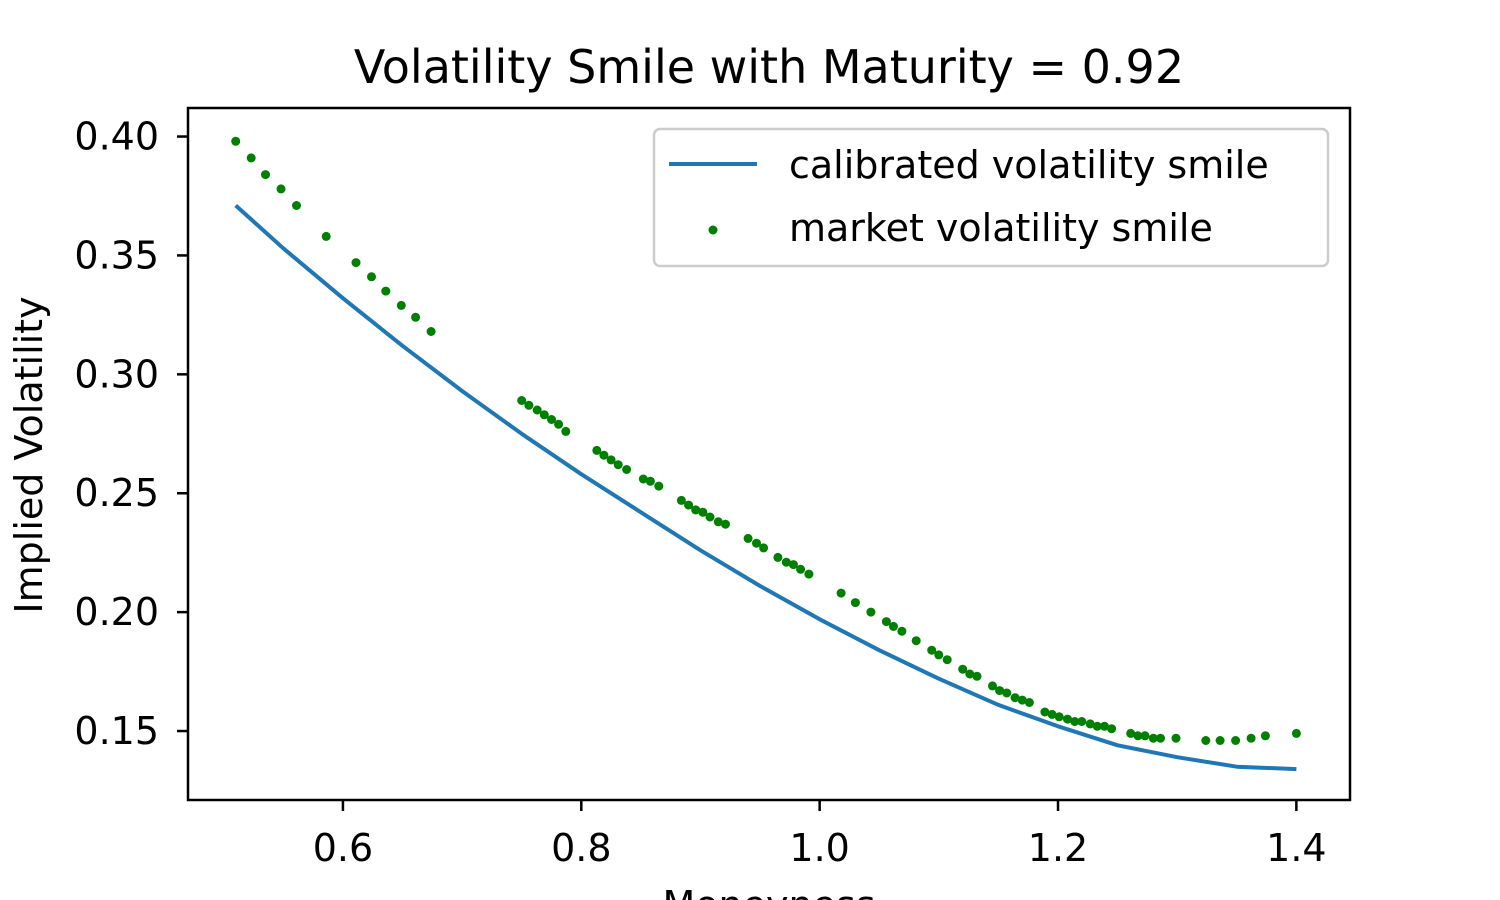 This screenshot has width=1500, height=900. I want to click on y-tick-label: 0.25, so click(116, 493).